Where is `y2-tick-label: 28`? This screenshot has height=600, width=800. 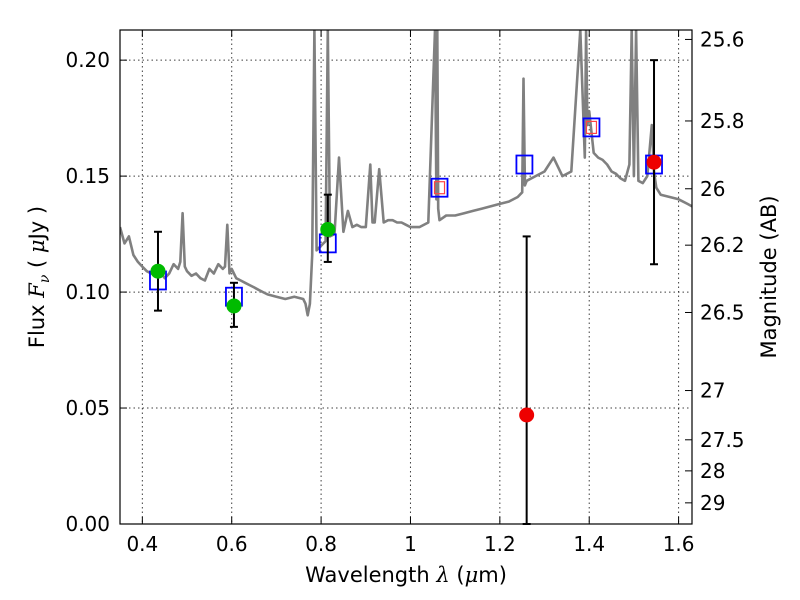 y2-tick-label: 28 is located at coordinates (712, 471).